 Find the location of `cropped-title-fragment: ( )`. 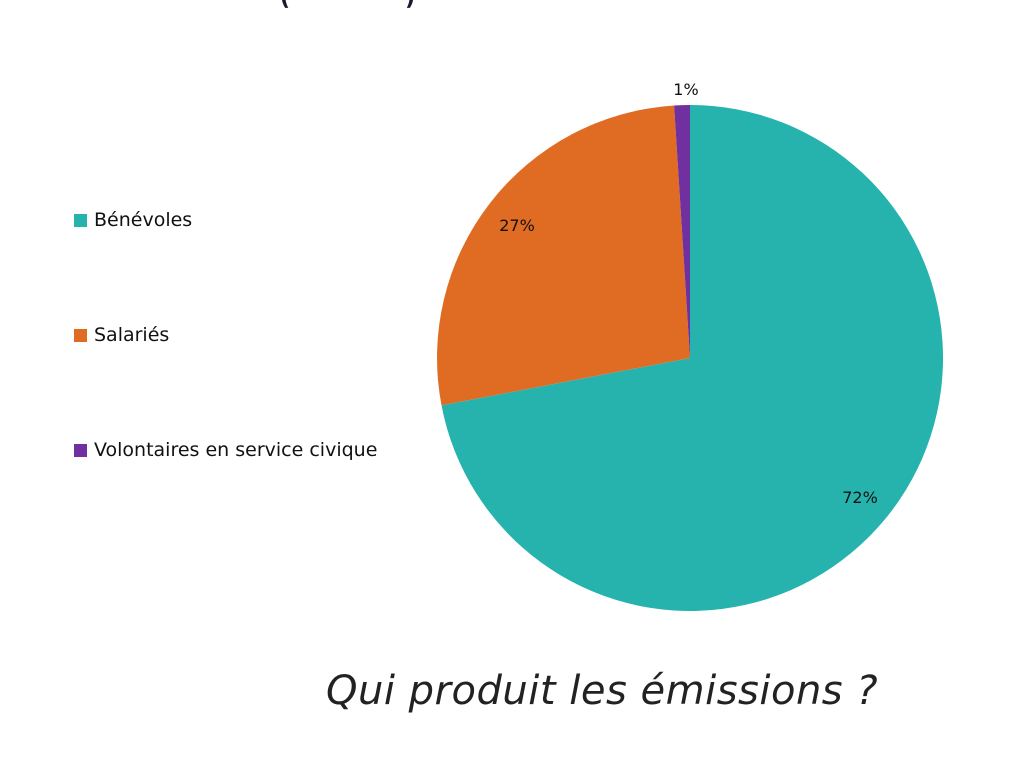

cropped-title-fragment: ( ) is located at coordinates (360, 5).